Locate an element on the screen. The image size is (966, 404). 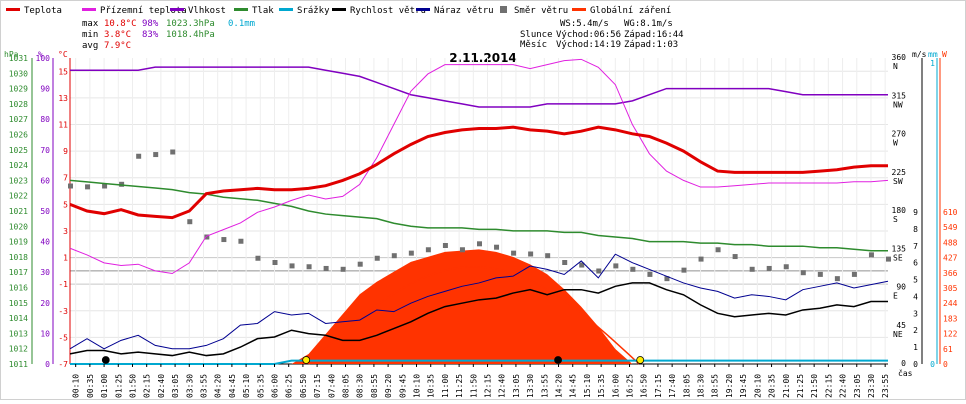
chart-date-title: 2.11.2014 is located at coordinates (483, 58).